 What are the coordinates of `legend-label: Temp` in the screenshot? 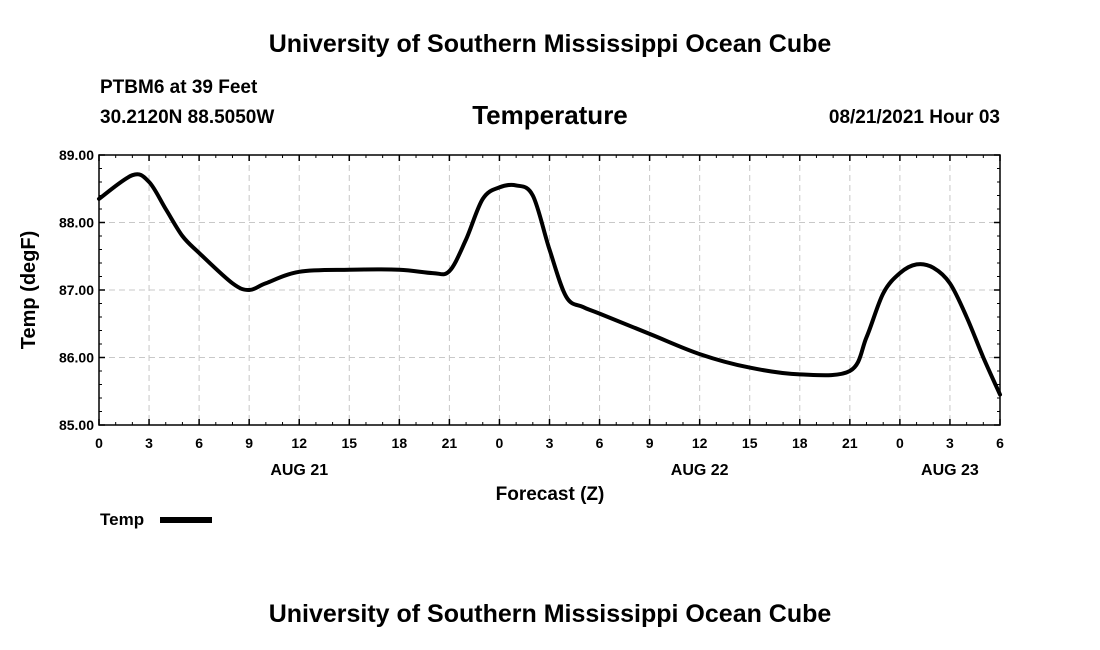 It's located at (122, 519).